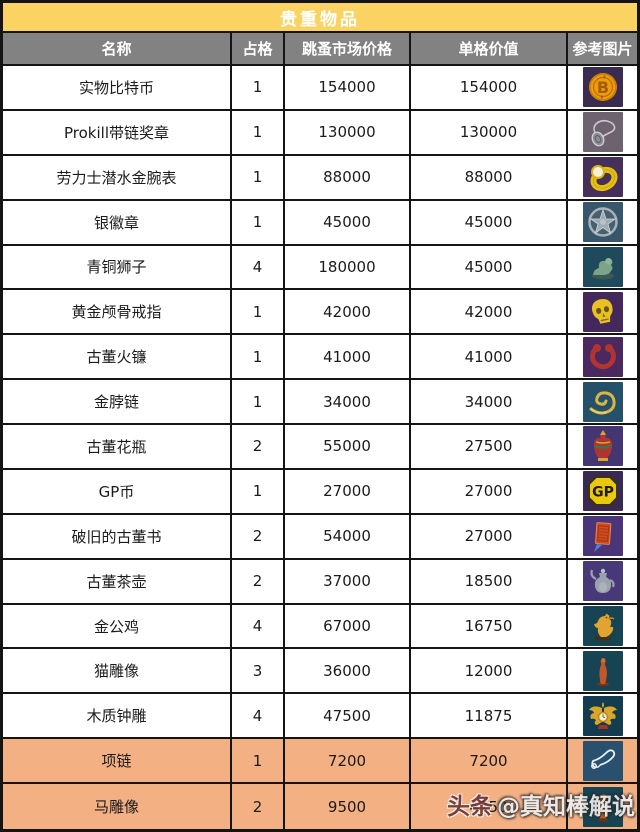 Image resolution: width=640 pixels, height=832 pixels. What do you see at coordinates (117, 177) in the screenshot?
I see `item-name: 劳力士潜水金腕表` at bounding box center [117, 177].